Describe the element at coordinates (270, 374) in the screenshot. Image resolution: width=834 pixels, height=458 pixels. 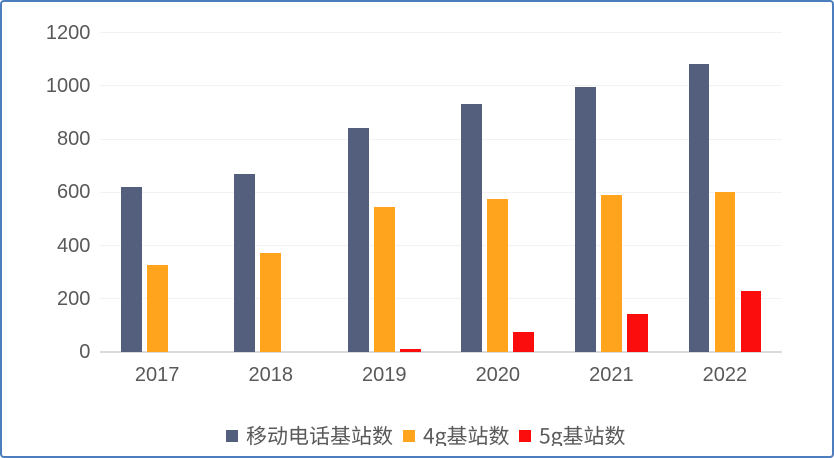
I see `x-axis-tick-label: 2018` at that location.